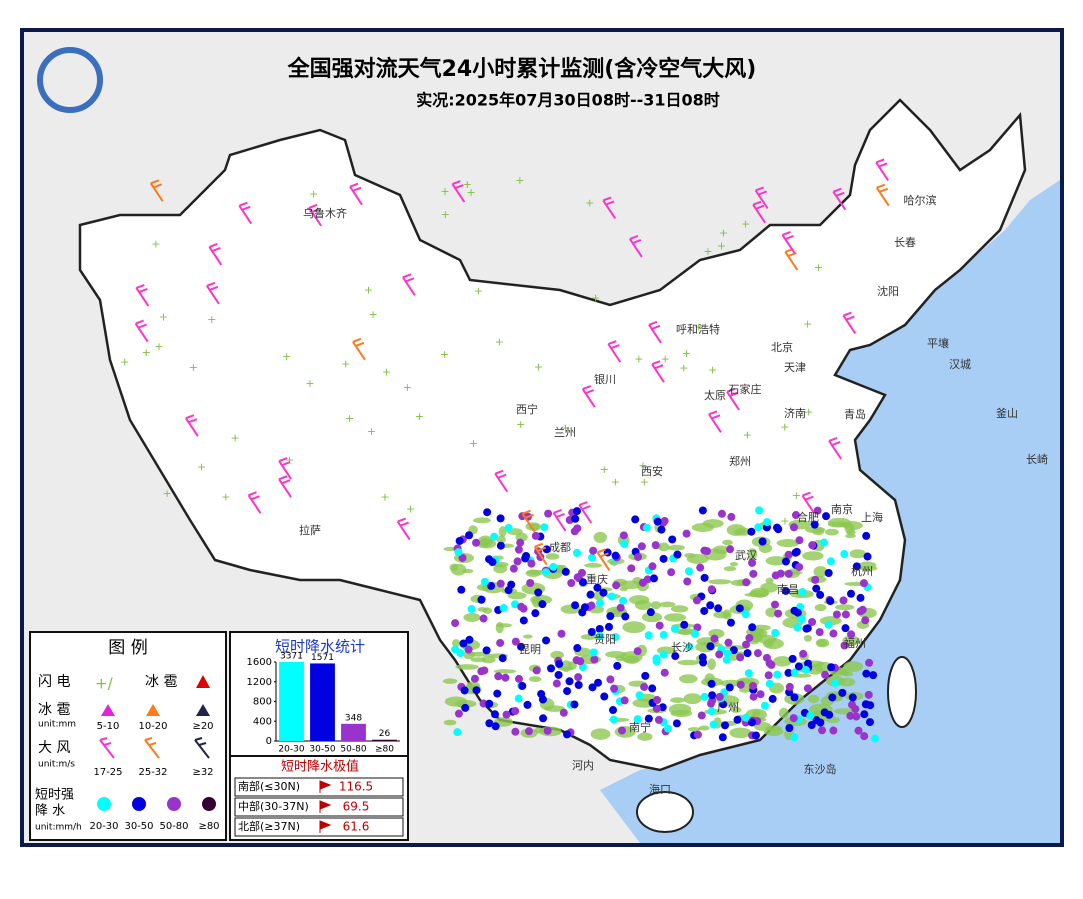 Image resolution: width=1083 pixels, height=899 pixels. What do you see at coordinates (291, 657) in the screenshot?
I see `bar-value: 3371` at bounding box center [291, 657].